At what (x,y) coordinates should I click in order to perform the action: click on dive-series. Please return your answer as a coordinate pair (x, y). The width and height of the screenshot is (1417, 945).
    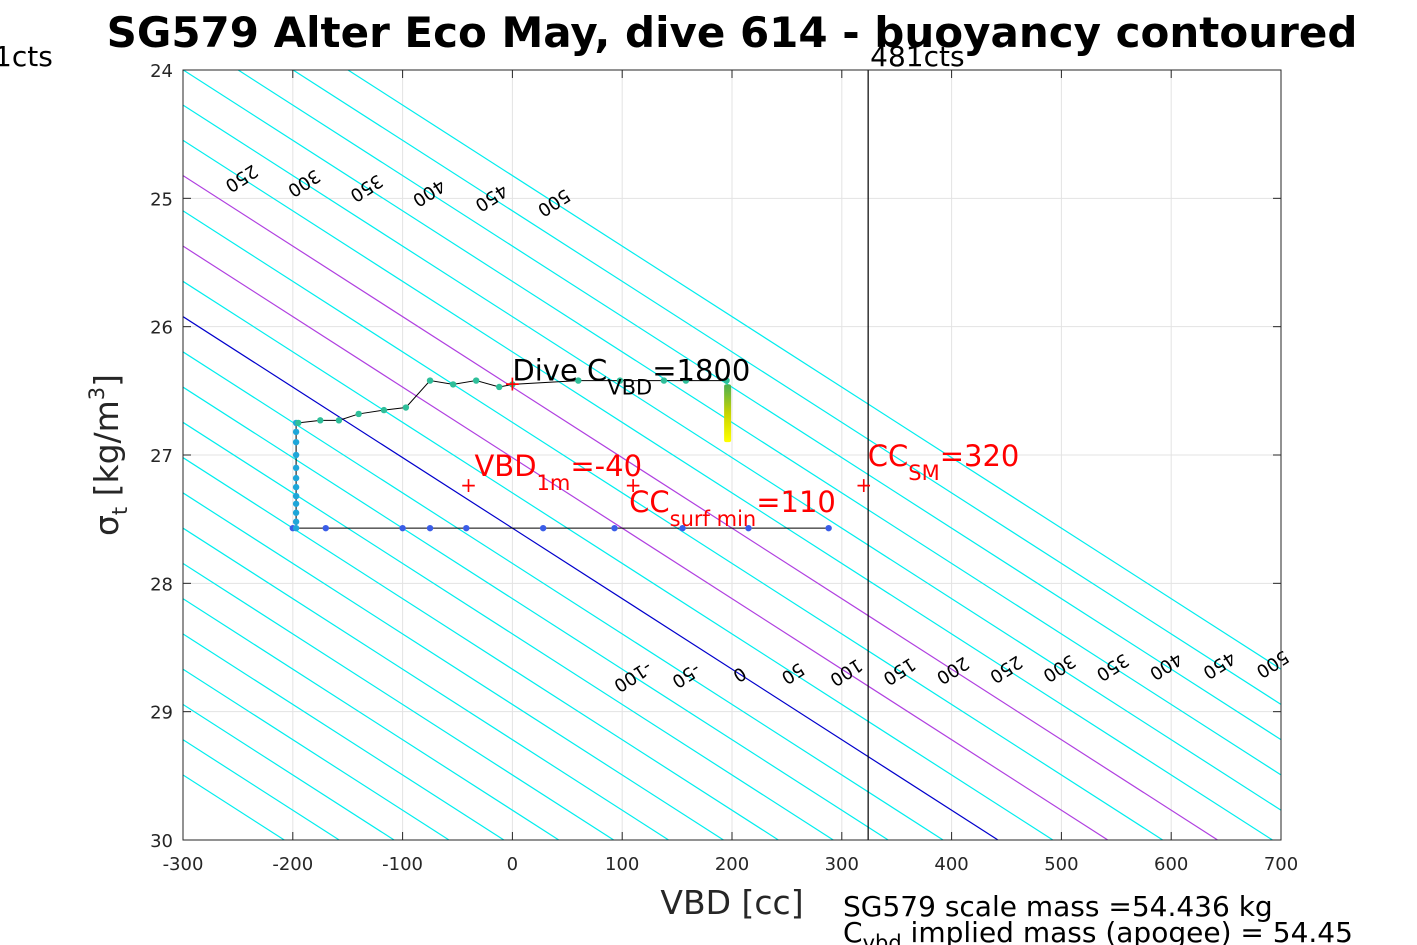
    Looking at the image, I should click on (560, 454).